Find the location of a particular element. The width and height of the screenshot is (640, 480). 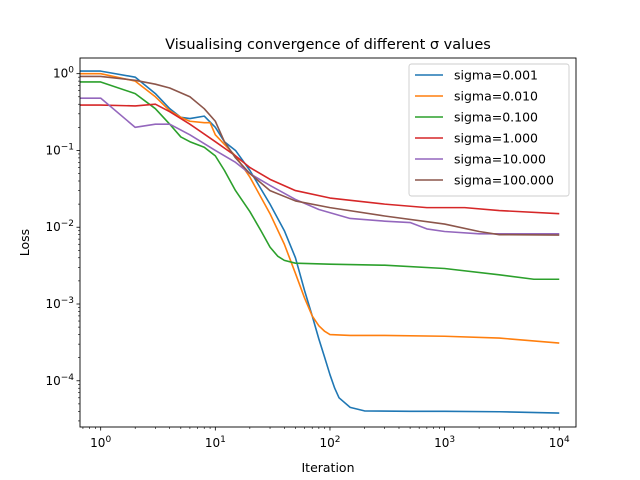

x-tick-label-1: 101 is located at coordinates (215, 442).